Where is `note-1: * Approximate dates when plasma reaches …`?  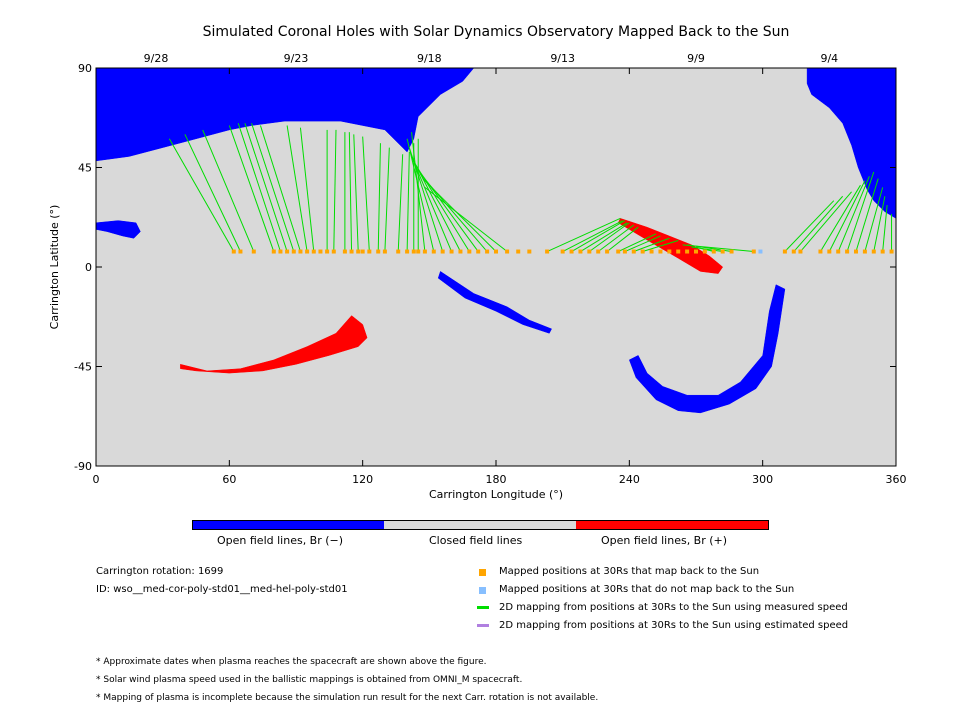 note-1: * Approximate dates when plasma reaches … is located at coordinates (291, 662).